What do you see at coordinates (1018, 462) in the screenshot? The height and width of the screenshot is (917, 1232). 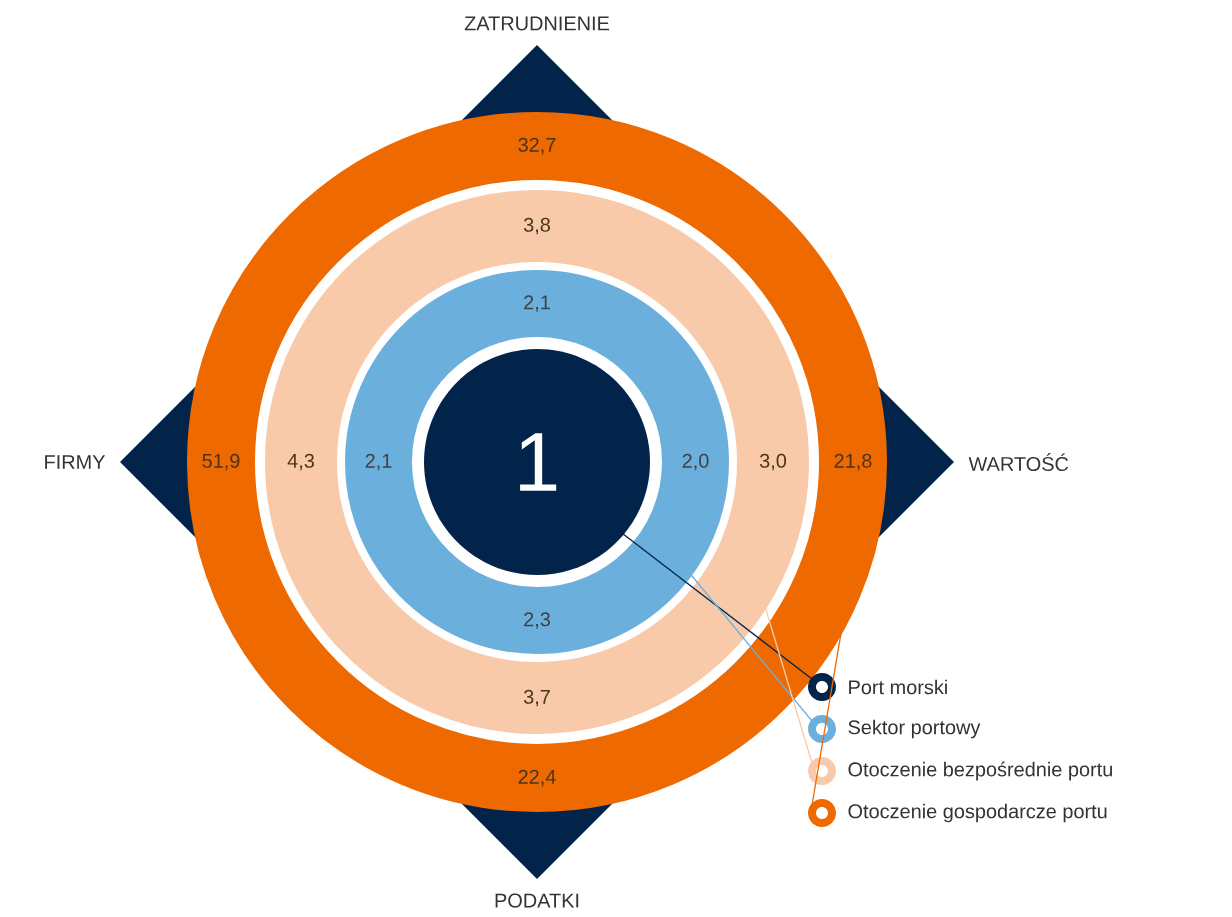 I see `category-label: WARTOŚĆ` at bounding box center [1018, 462].